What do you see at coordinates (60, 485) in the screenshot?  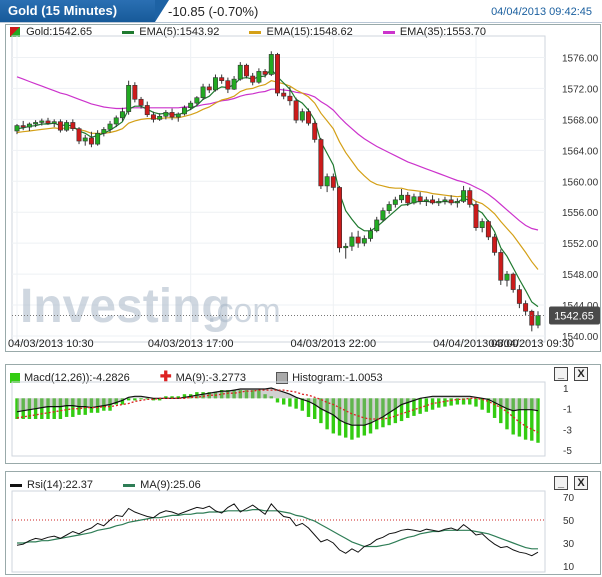 I see `rsi-legend-label: Rsi(14):22.37` at bounding box center [60, 485].